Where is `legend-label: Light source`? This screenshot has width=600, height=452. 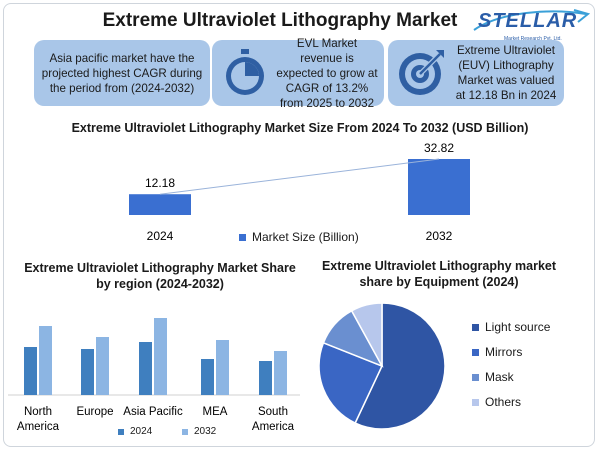
legend-label: Light source is located at coordinates (518, 327).